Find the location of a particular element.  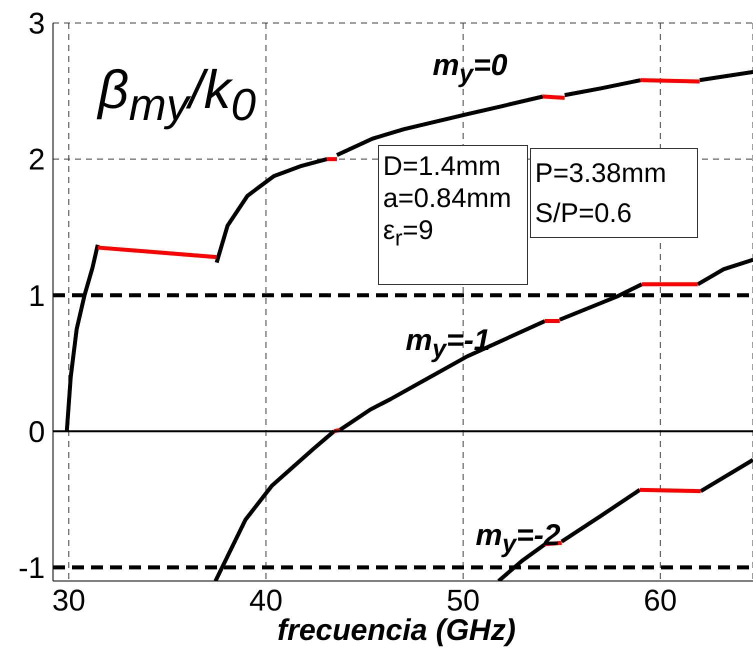

y-tick-label: -1 is located at coordinates (31, 569).